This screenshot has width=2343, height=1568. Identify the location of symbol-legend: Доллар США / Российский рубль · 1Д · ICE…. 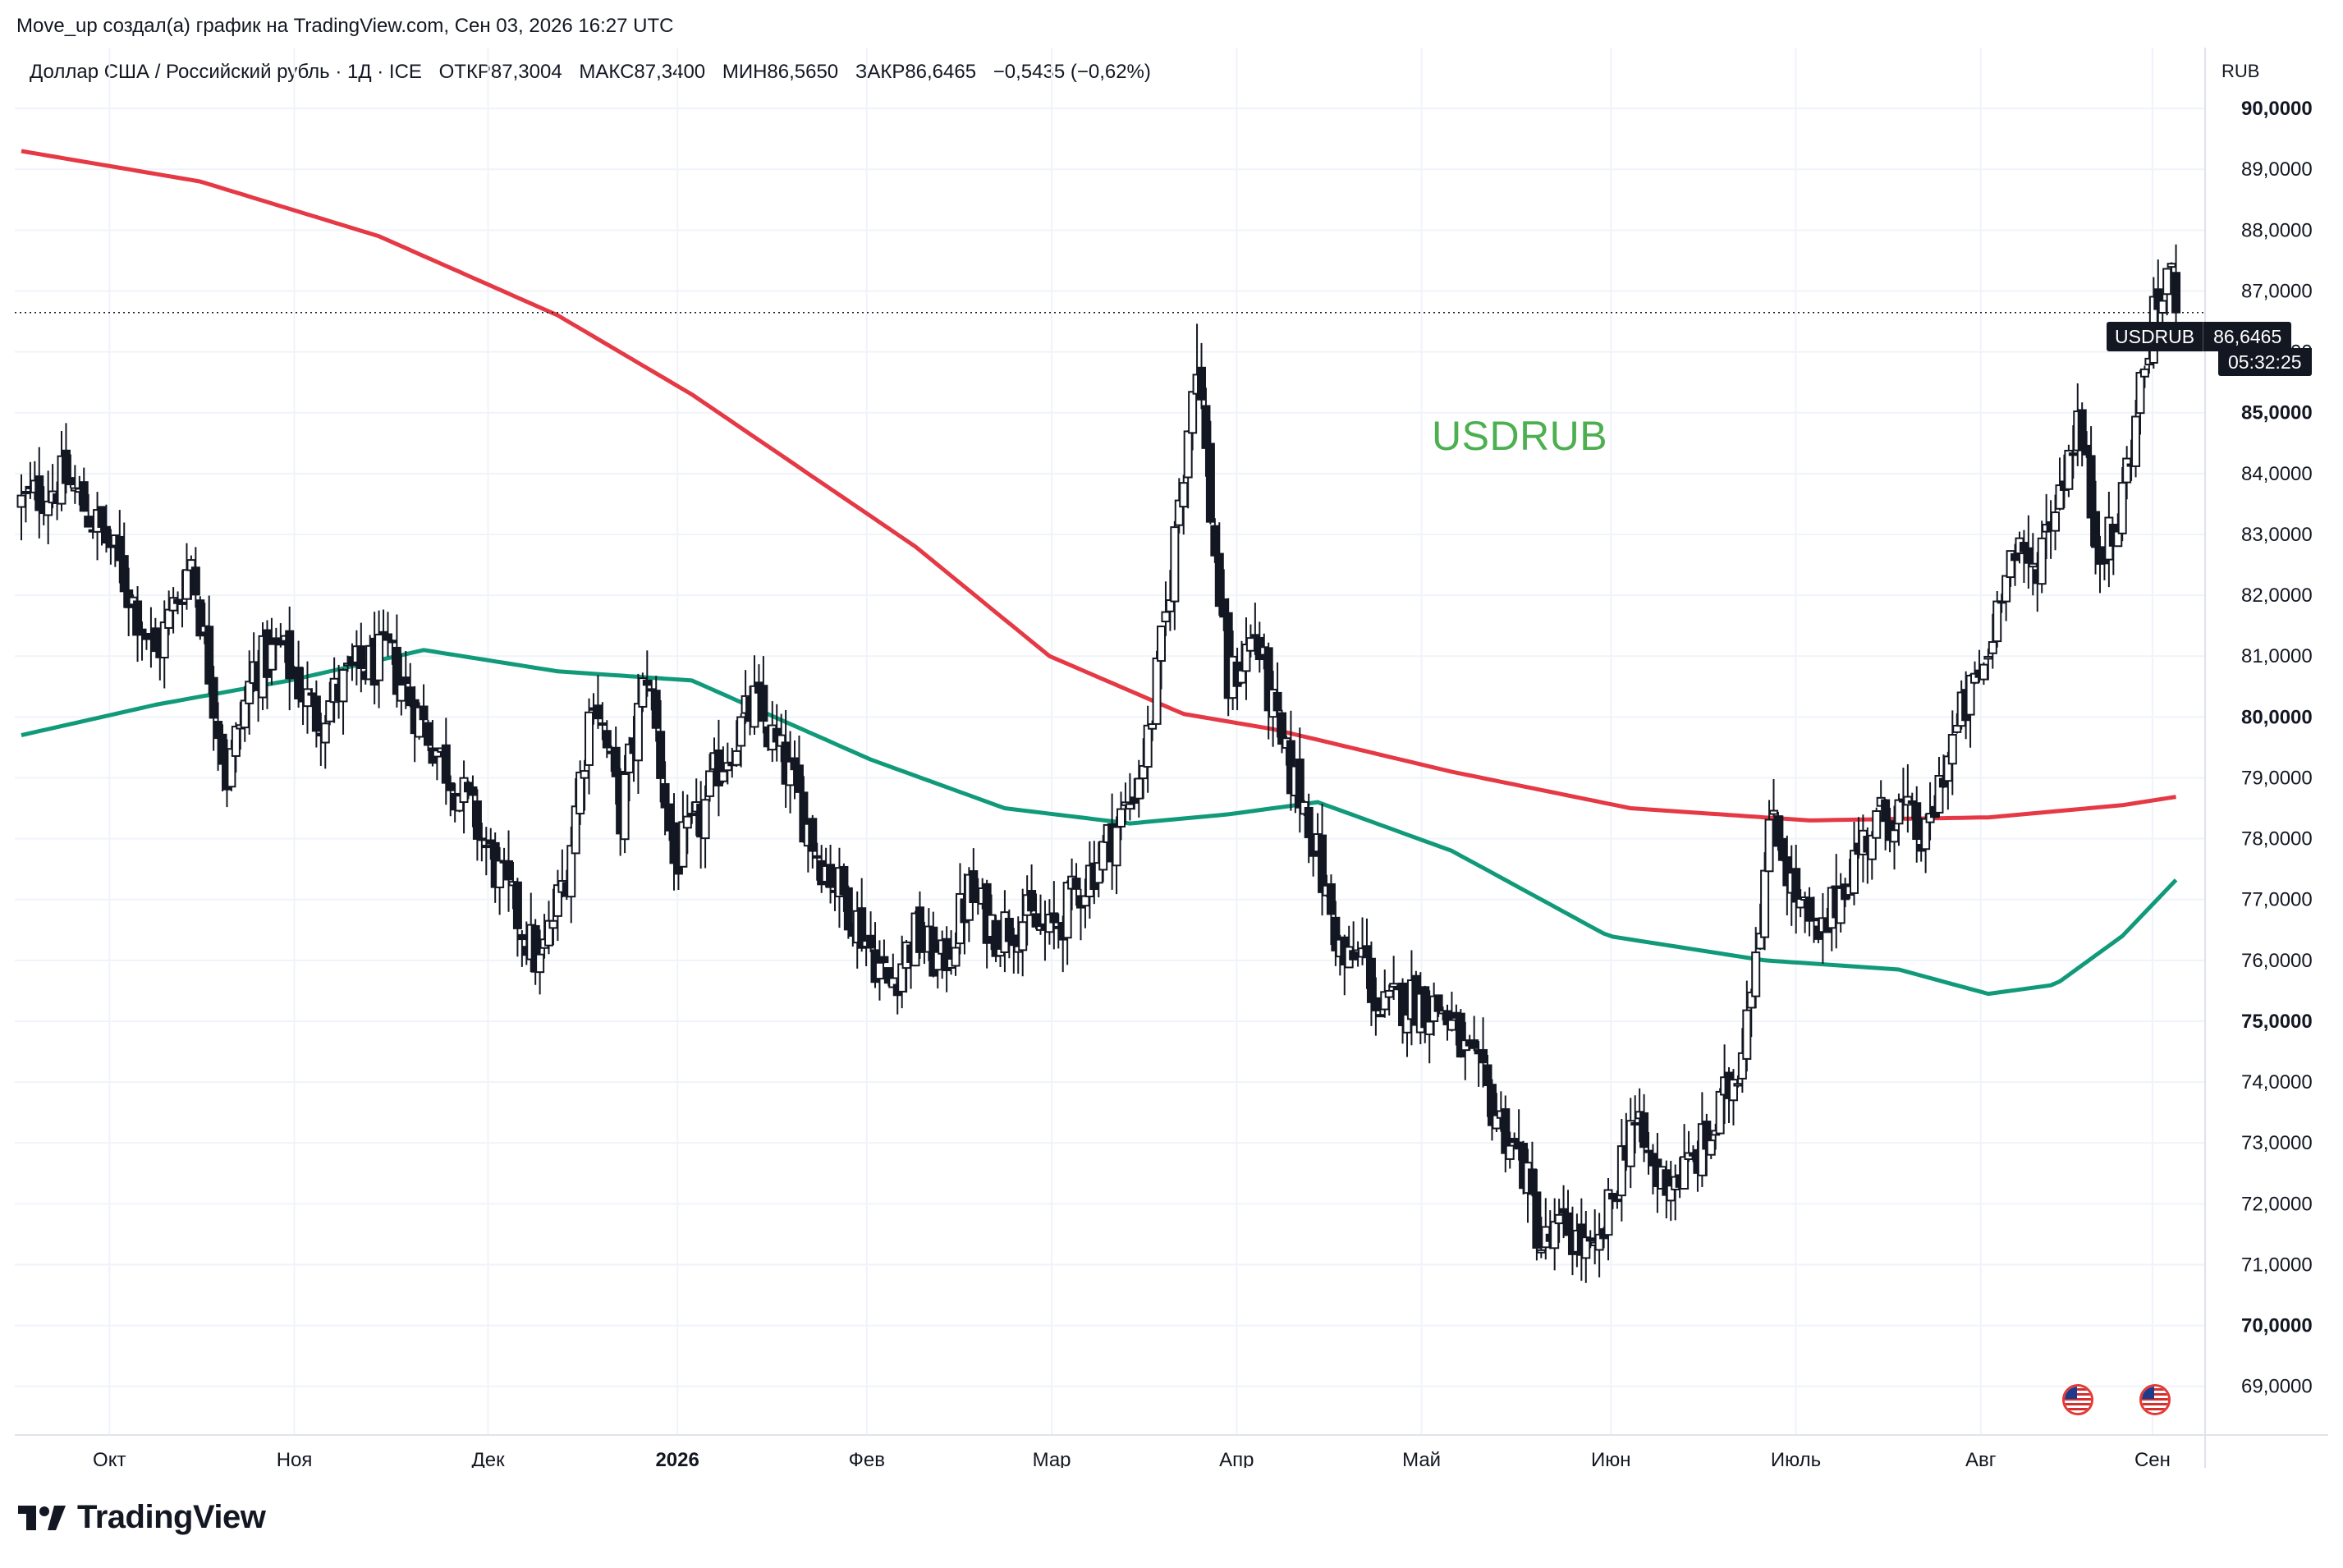
(596, 72).